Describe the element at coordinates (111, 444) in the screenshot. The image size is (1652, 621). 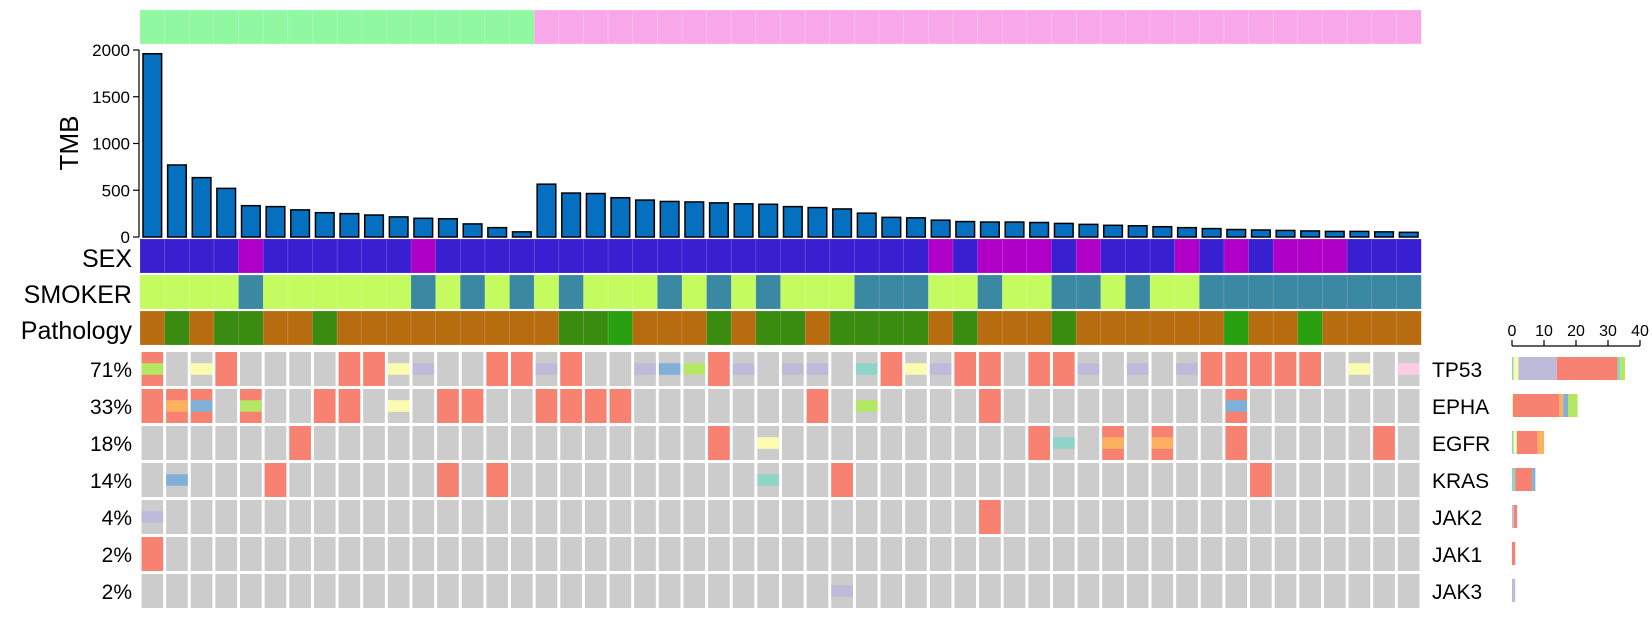
I see `gene-percent-label: 18%` at that location.